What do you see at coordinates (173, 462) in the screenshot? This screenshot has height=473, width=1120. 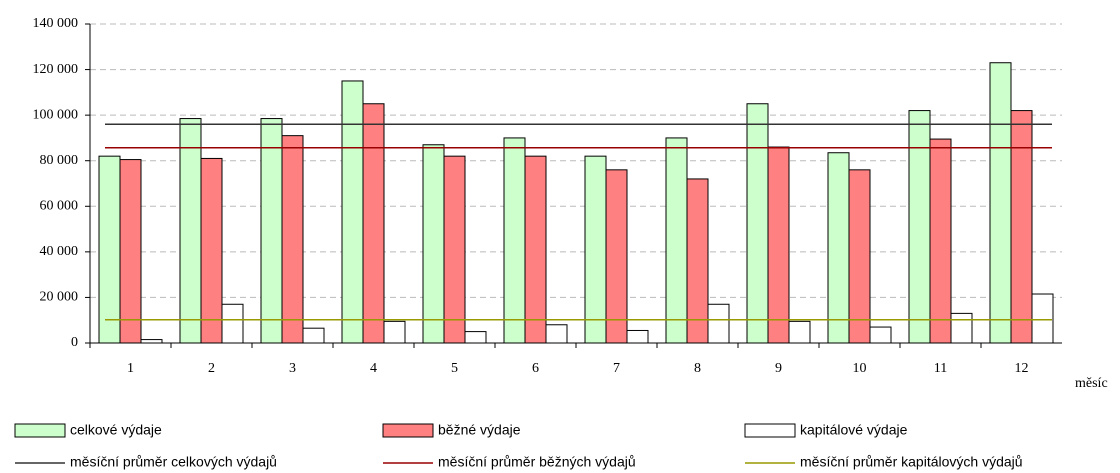 I see `legend-label: měsíční průměr celkových výdajů` at bounding box center [173, 462].